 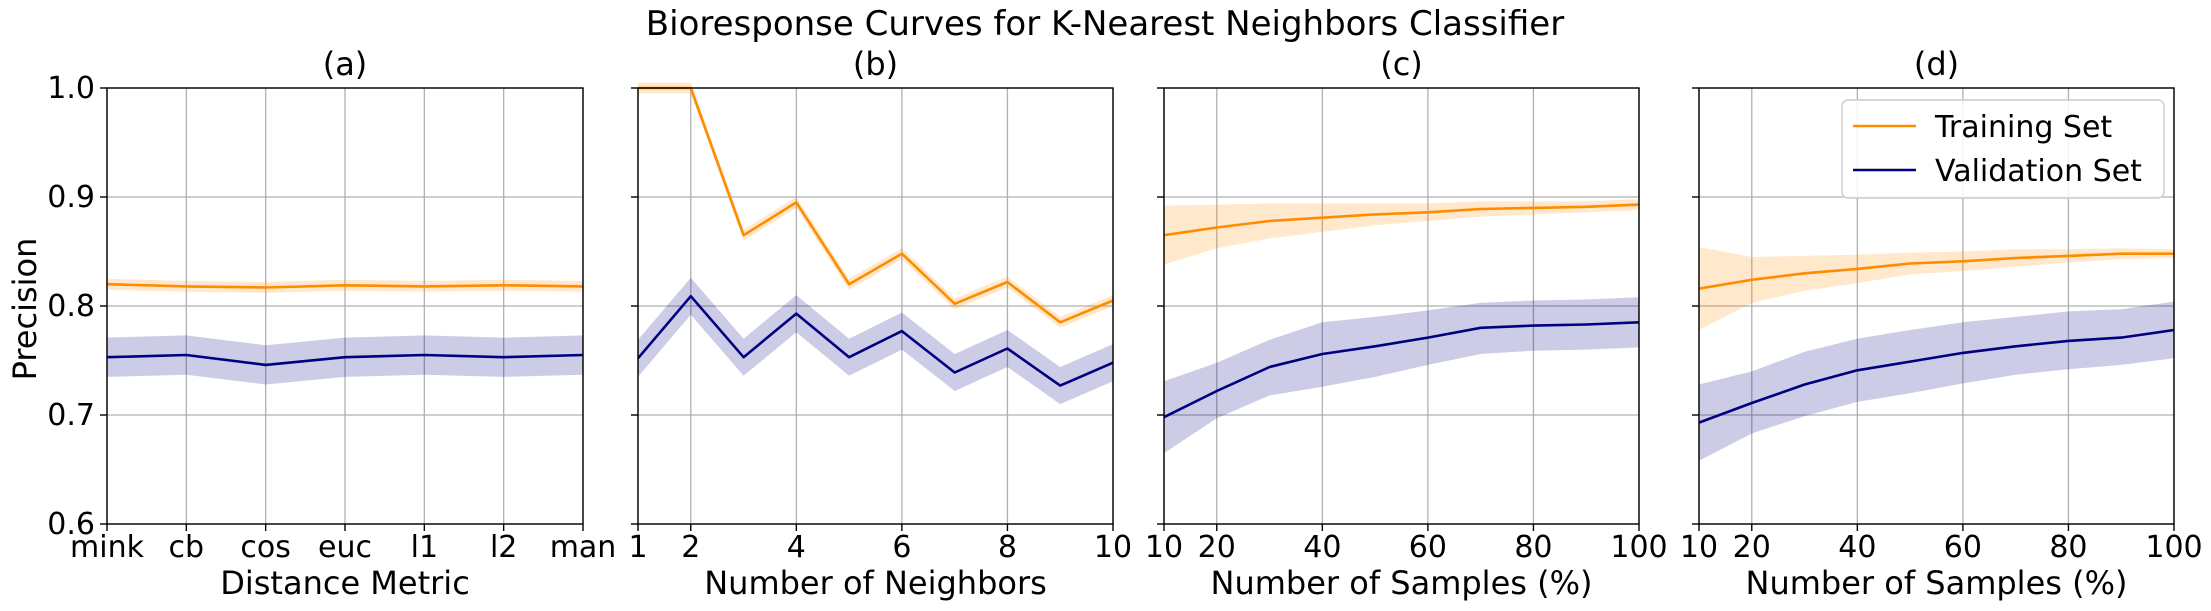 I want to click on y-tick-label: 1.0, so click(x=71, y=88).